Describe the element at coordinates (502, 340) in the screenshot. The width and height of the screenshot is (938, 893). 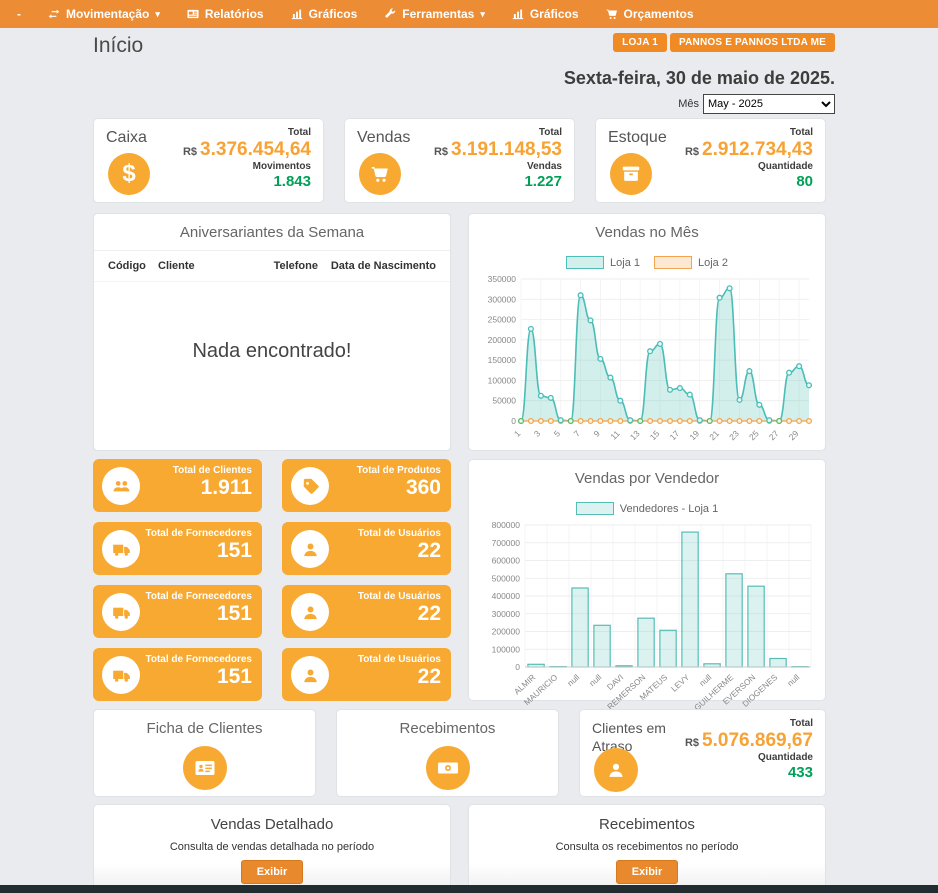
I see `svg-text: 200000` at that location.